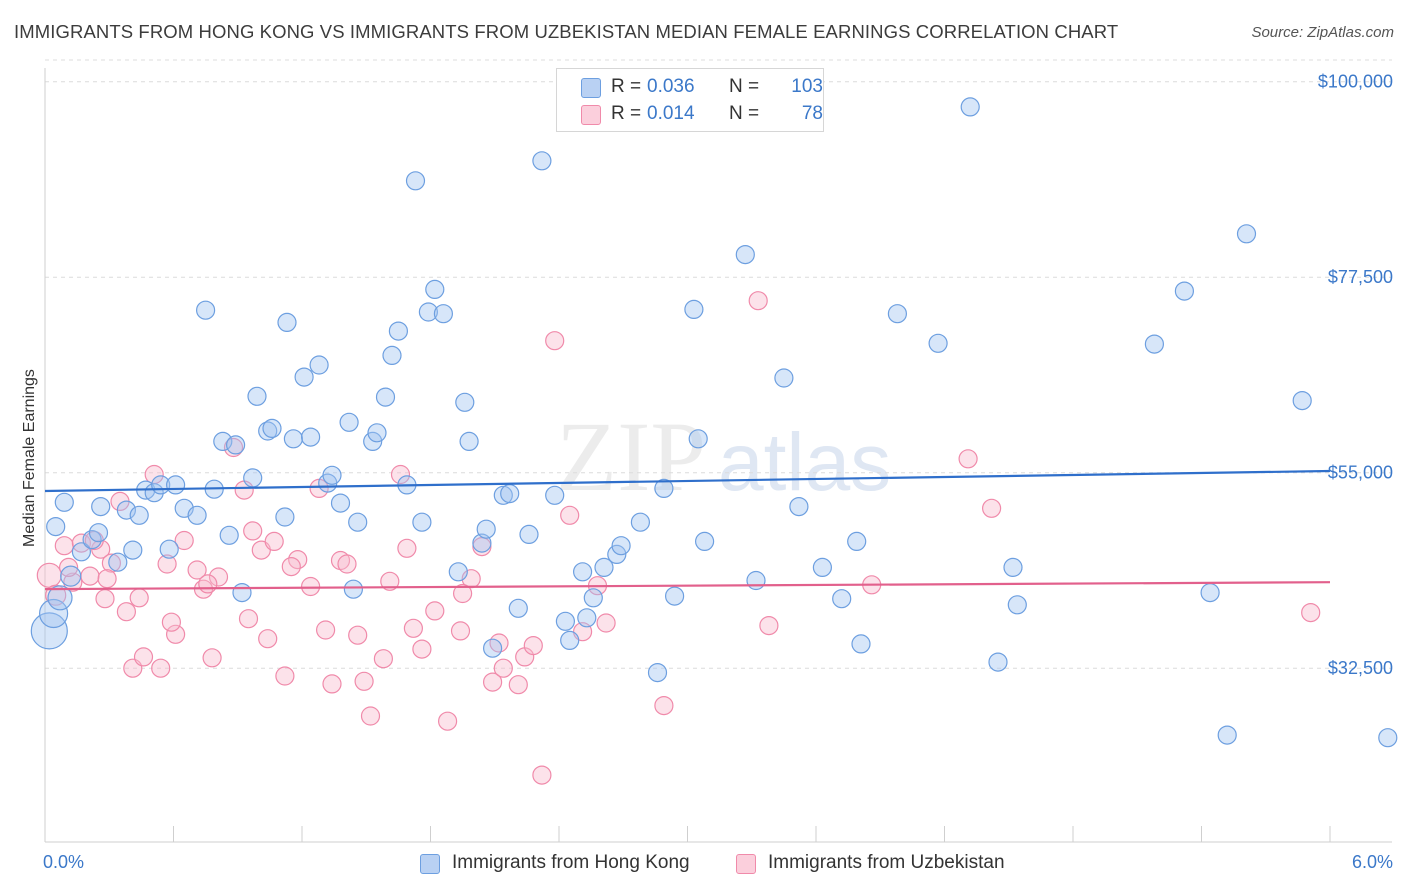 This screenshot has width=1406, height=892. I want to click on trend-lines, so click(687, 530).